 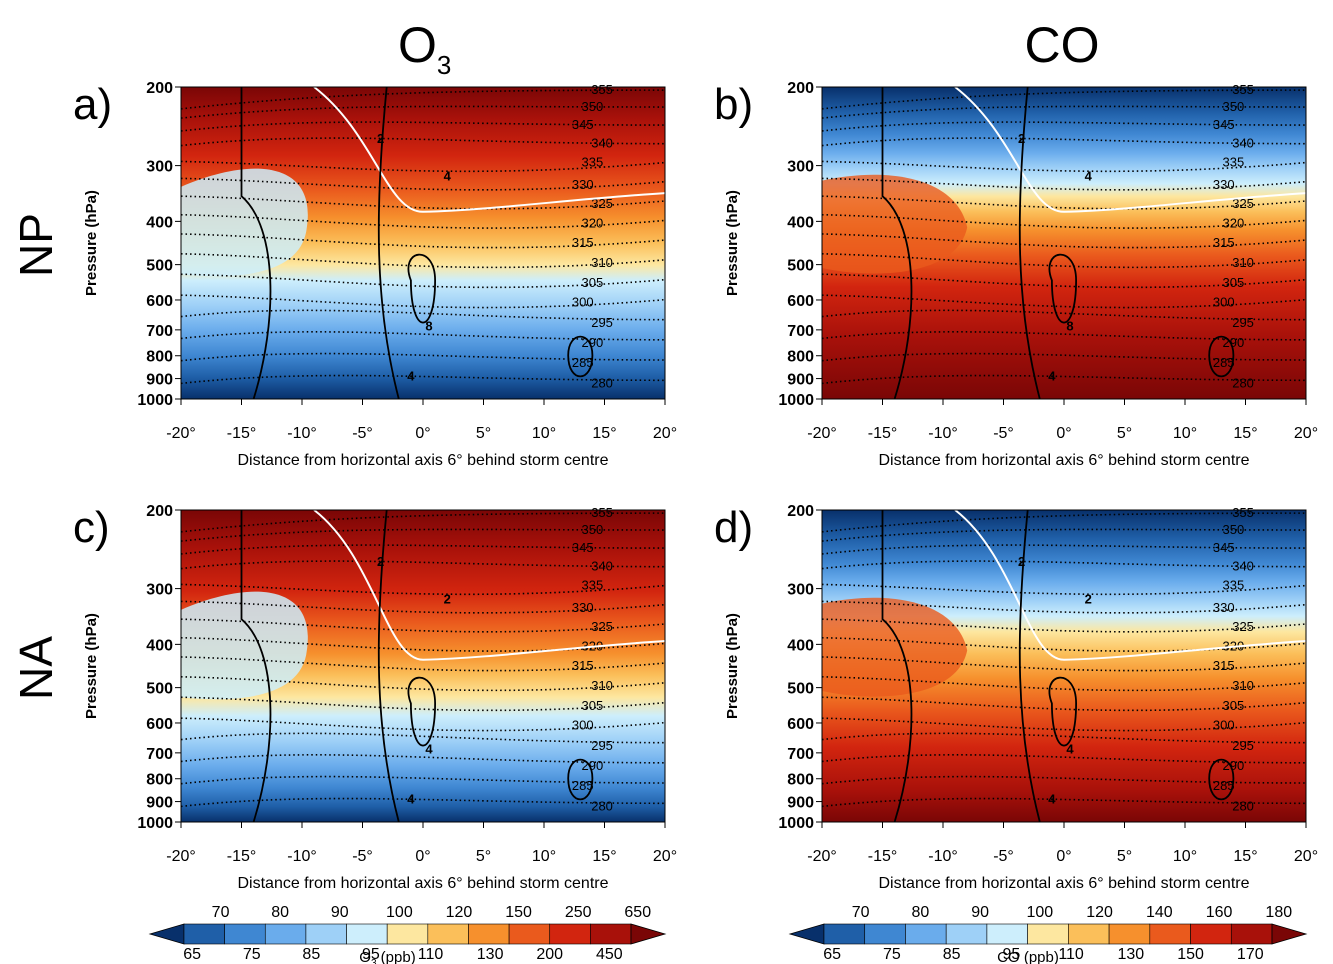 I want to click on theta-contour-label: 305, so click(x=593, y=705).